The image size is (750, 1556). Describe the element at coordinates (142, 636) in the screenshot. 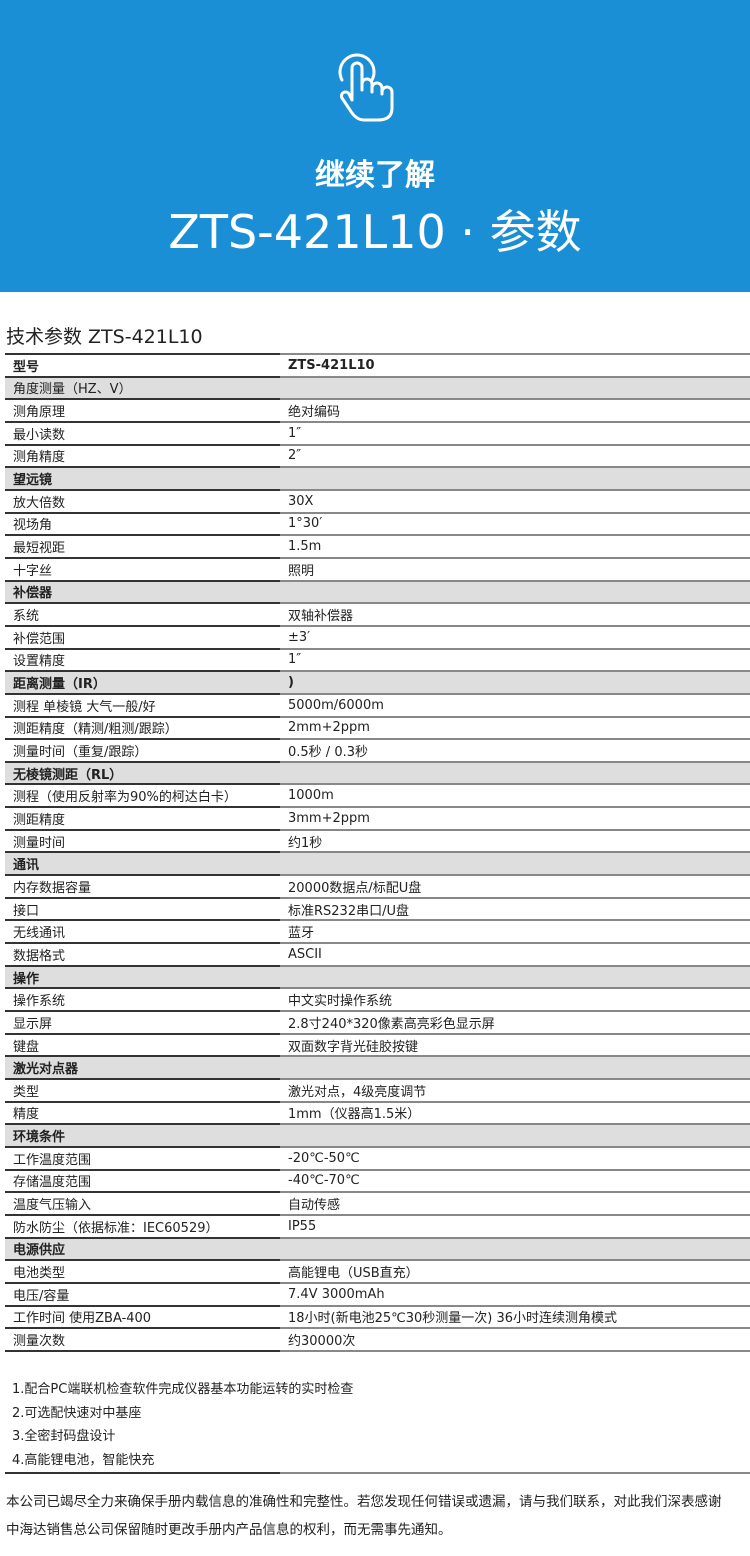

I see `spec-label: 补偿范围` at that location.